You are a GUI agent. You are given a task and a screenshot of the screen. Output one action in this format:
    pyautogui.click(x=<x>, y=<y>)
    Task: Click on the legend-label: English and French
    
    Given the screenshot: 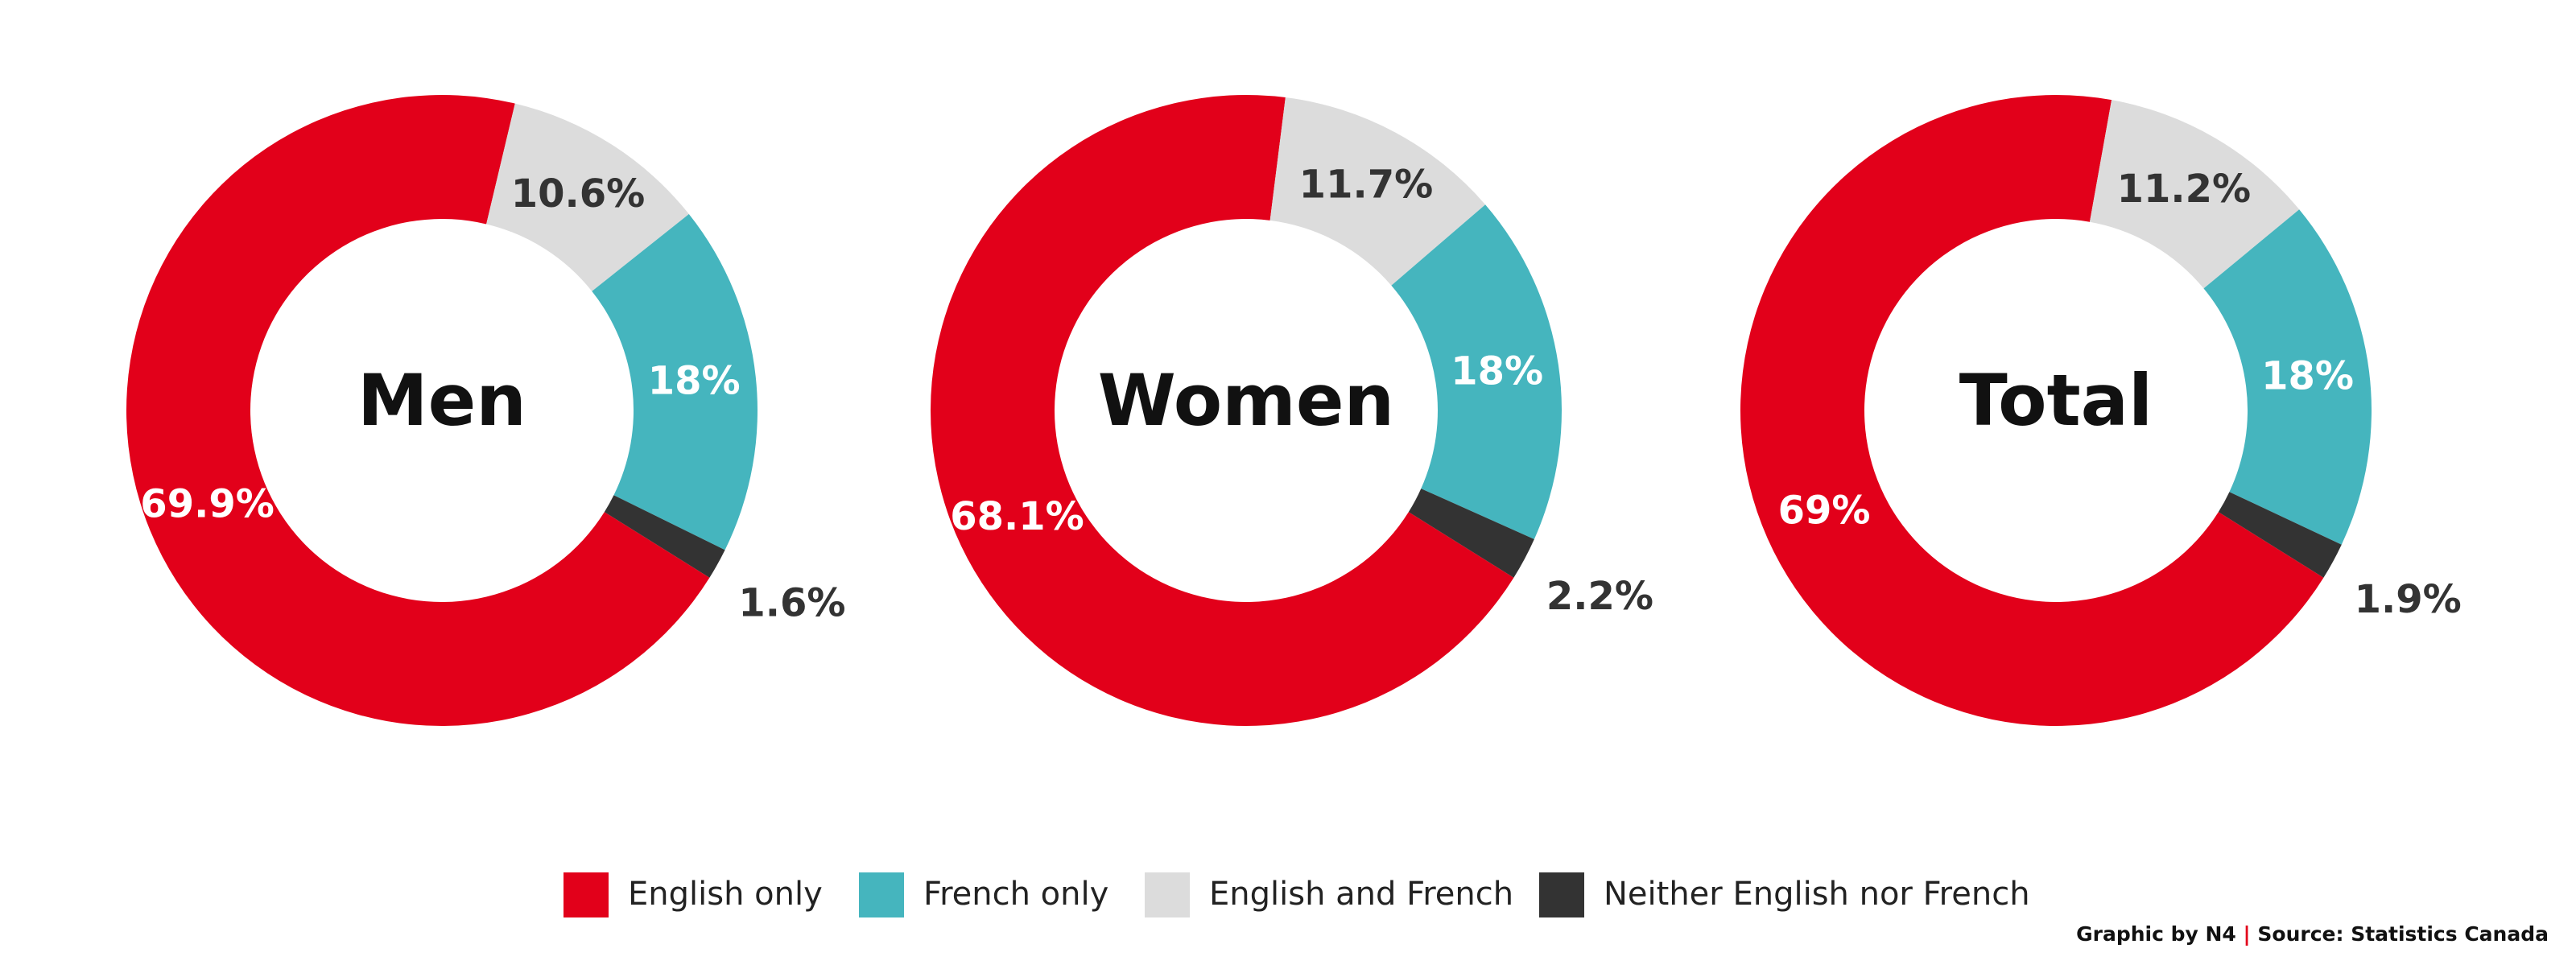 What is the action you would take?
    pyautogui.click(x=1361, y=894)
    